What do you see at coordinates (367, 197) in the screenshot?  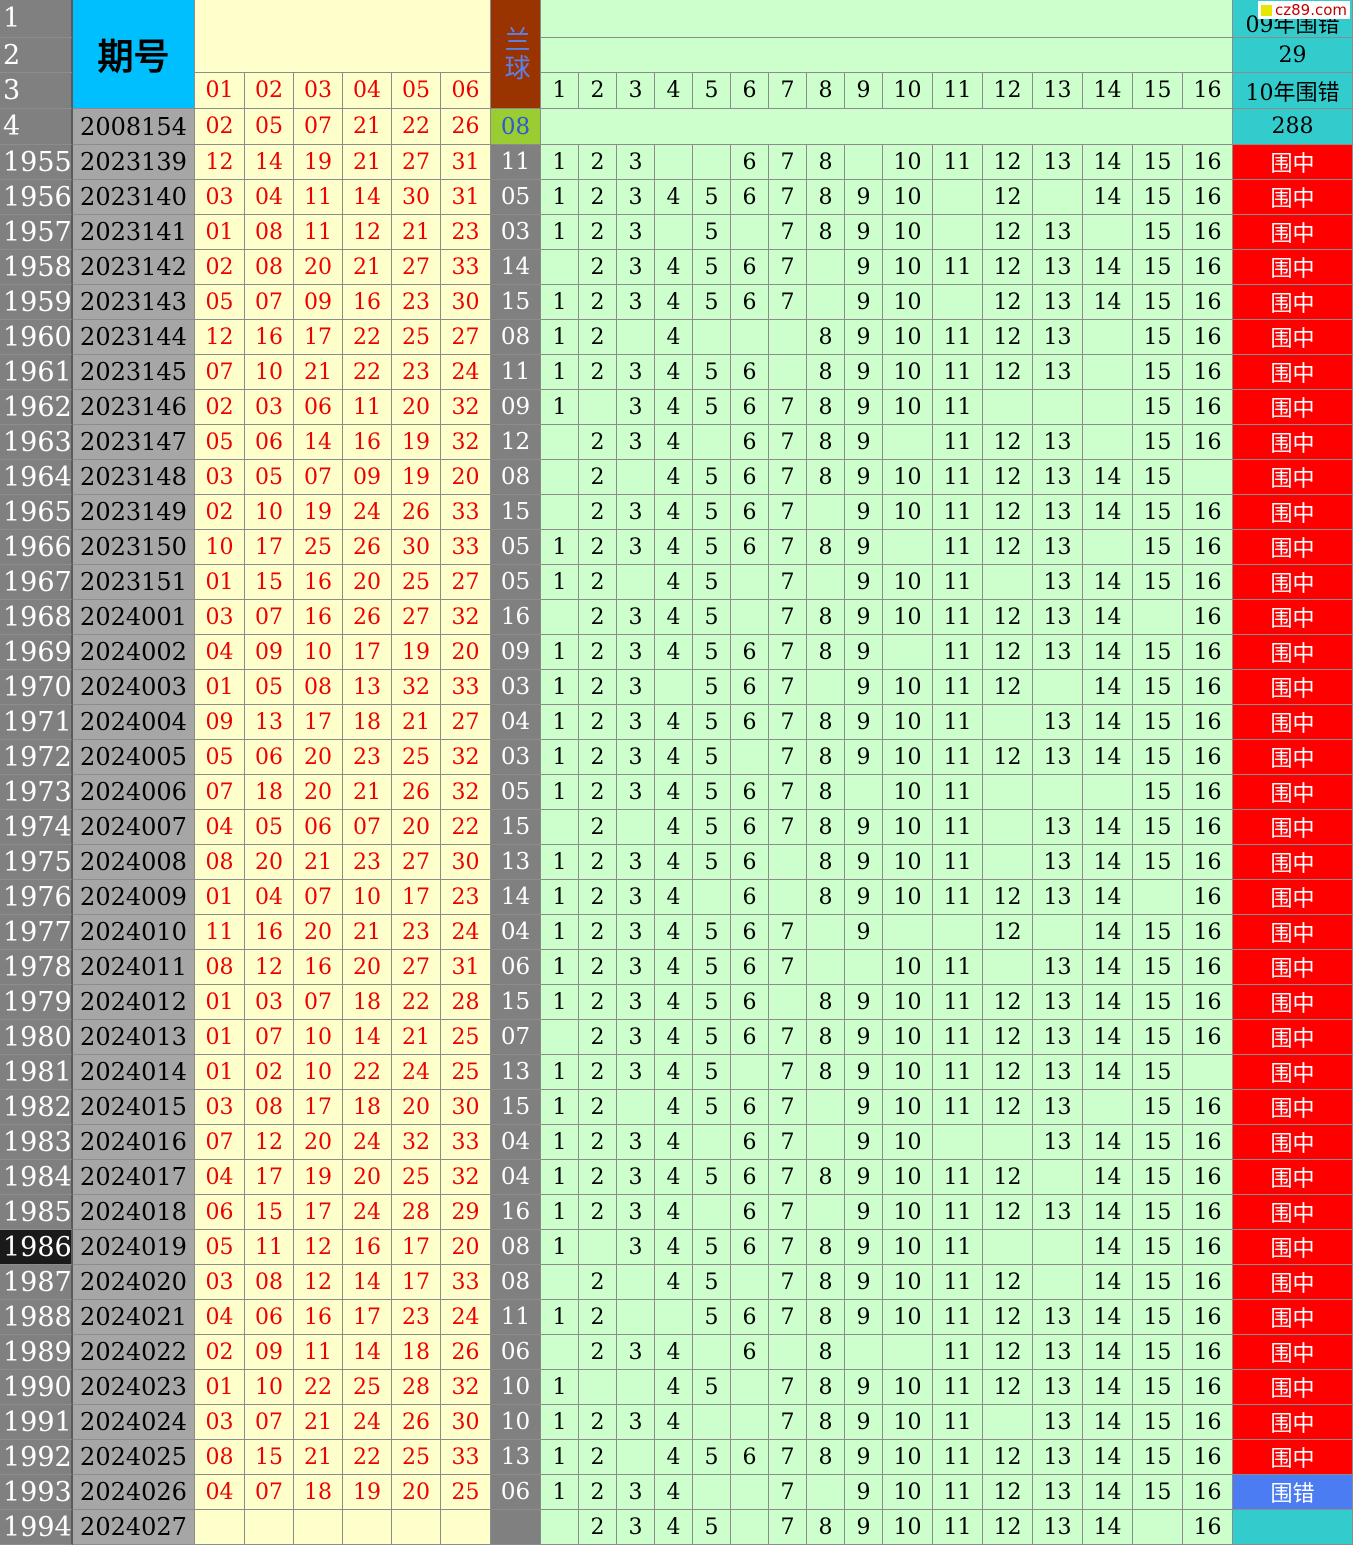 I see `red-ball-cell: 14` at bounding box center [367, 197].